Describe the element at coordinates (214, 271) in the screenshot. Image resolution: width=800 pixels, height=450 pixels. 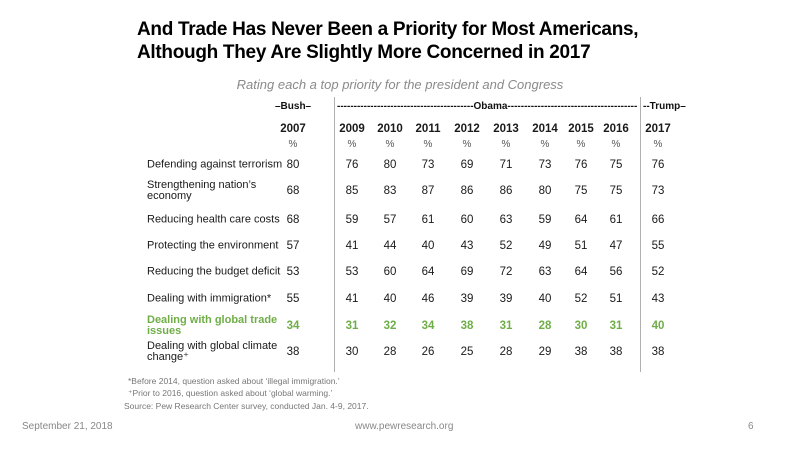
I see `row-label: Reducing the budget deficit` at that location.